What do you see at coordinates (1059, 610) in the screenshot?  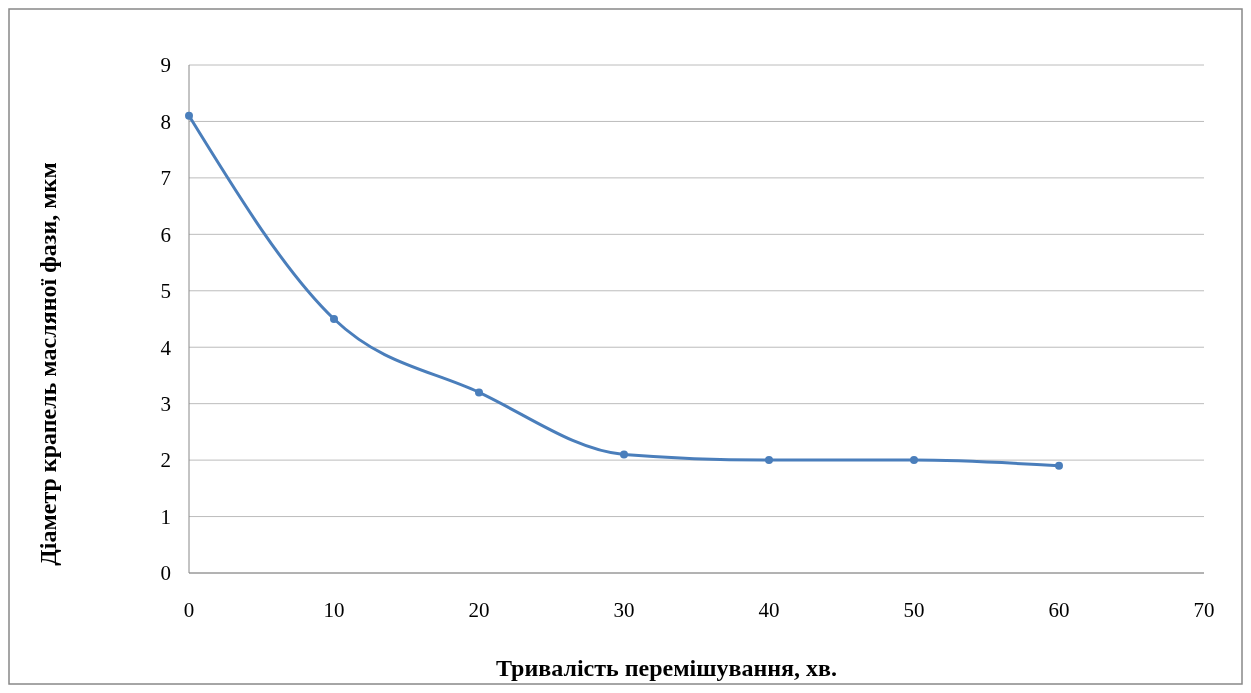 I see `x-tick-label: 60` at bounding box center [1059, 610].